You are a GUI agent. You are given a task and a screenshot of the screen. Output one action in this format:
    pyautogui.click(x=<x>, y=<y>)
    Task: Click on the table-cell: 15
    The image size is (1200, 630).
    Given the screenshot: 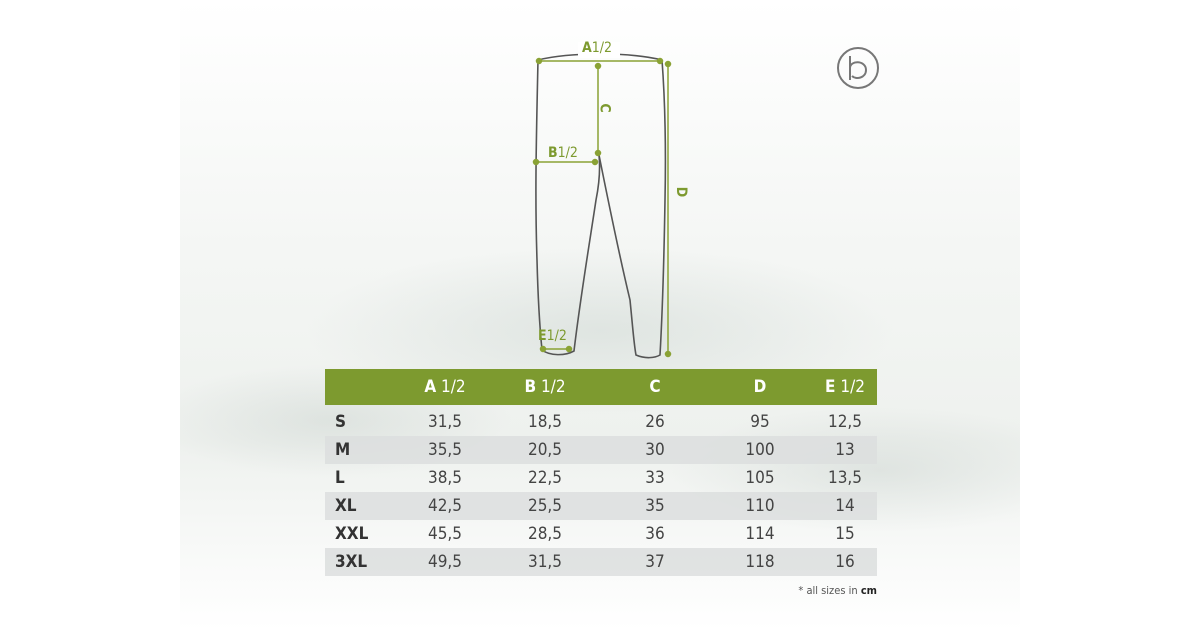 What is the action you would take?
    pyautogui.click(x=845, y=534)
    